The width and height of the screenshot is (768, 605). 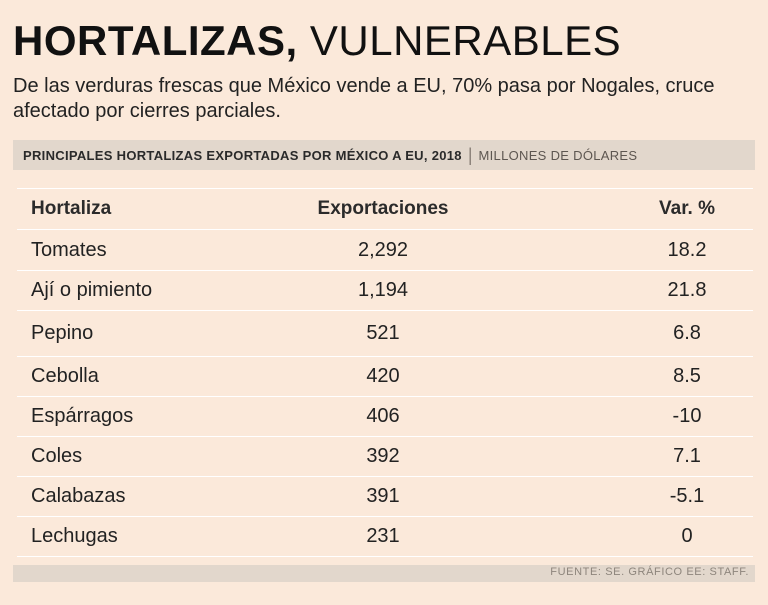 What do you see at coordinates (687, 249) in the screenshot?
I see `cell-var: 18.2` at bounding box center [687, 249].